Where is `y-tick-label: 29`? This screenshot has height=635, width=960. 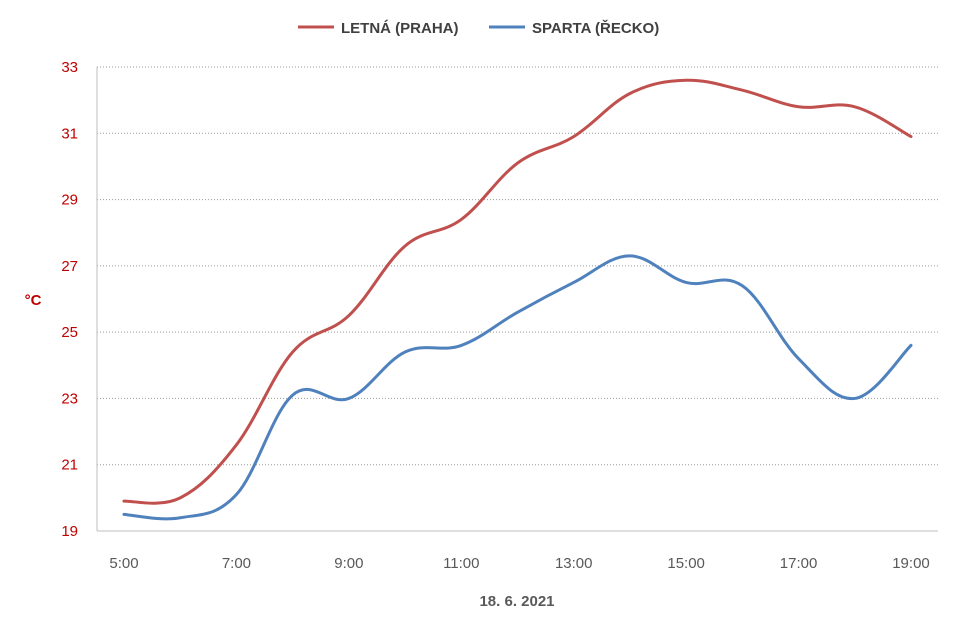
y-tick-label: 29 is located at coordinates (69, 200).